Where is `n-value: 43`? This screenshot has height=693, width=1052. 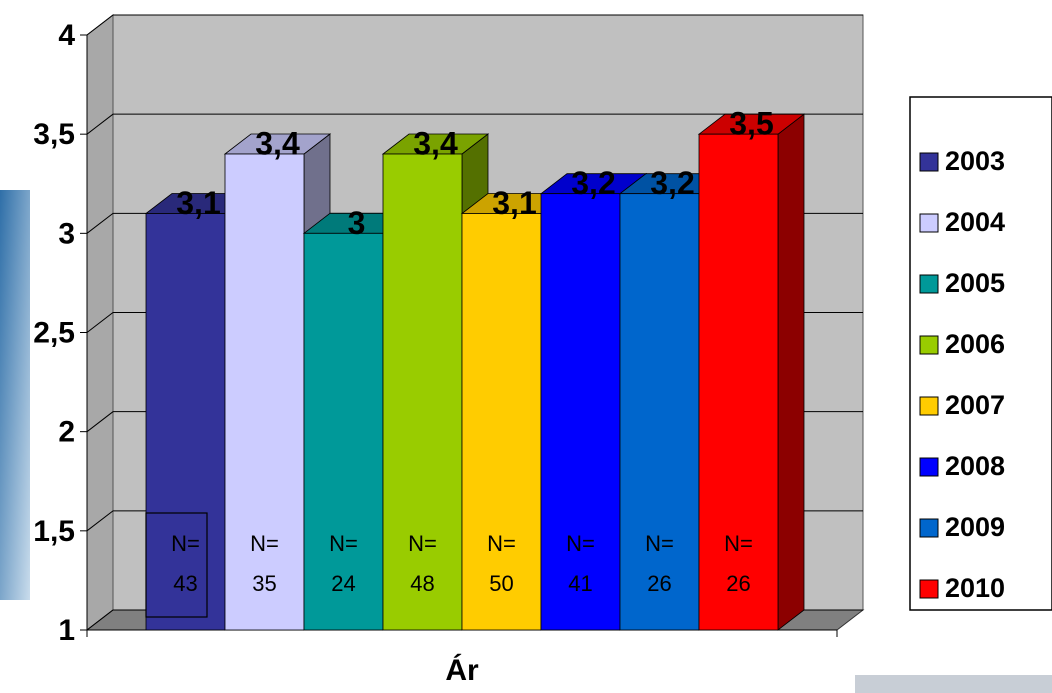
n-value: 43 is located at coordinates (185, 583).